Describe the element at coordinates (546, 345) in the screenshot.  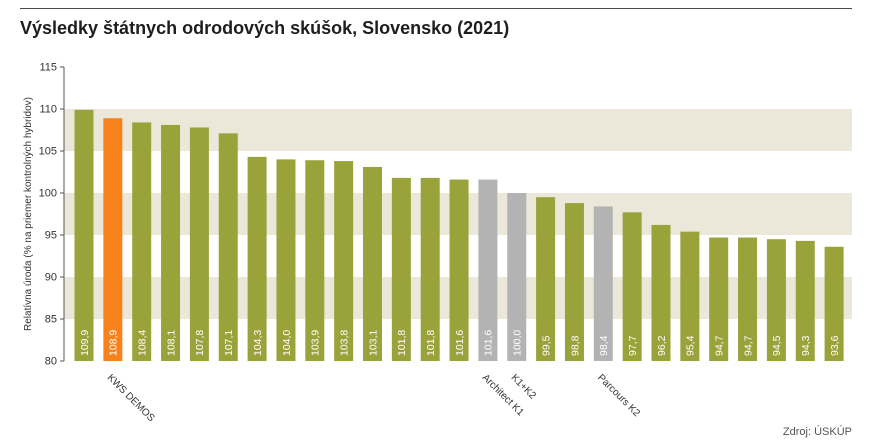
I see `bar-value-label: 99,5` at that location.